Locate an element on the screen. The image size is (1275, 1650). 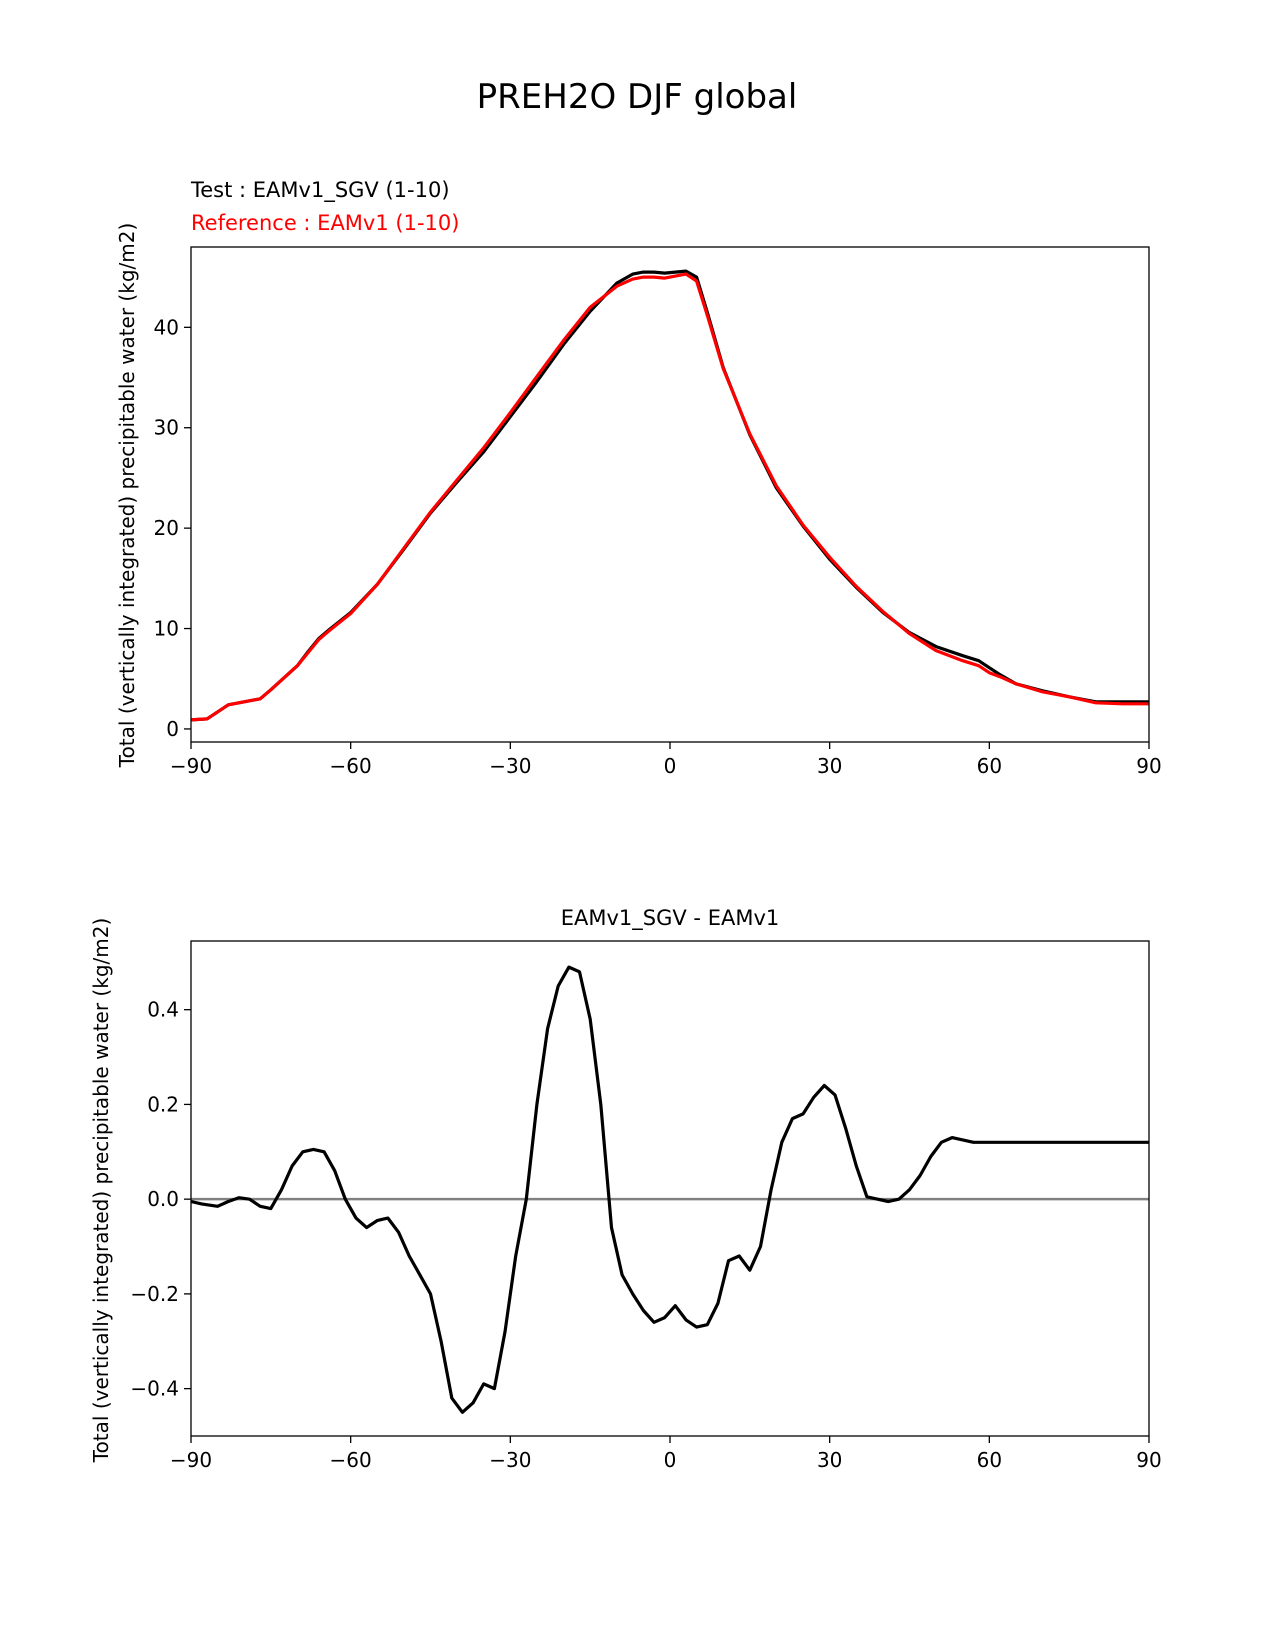
bottom-y-tick-label: 0.4 is located at coordinates (163, 1010).